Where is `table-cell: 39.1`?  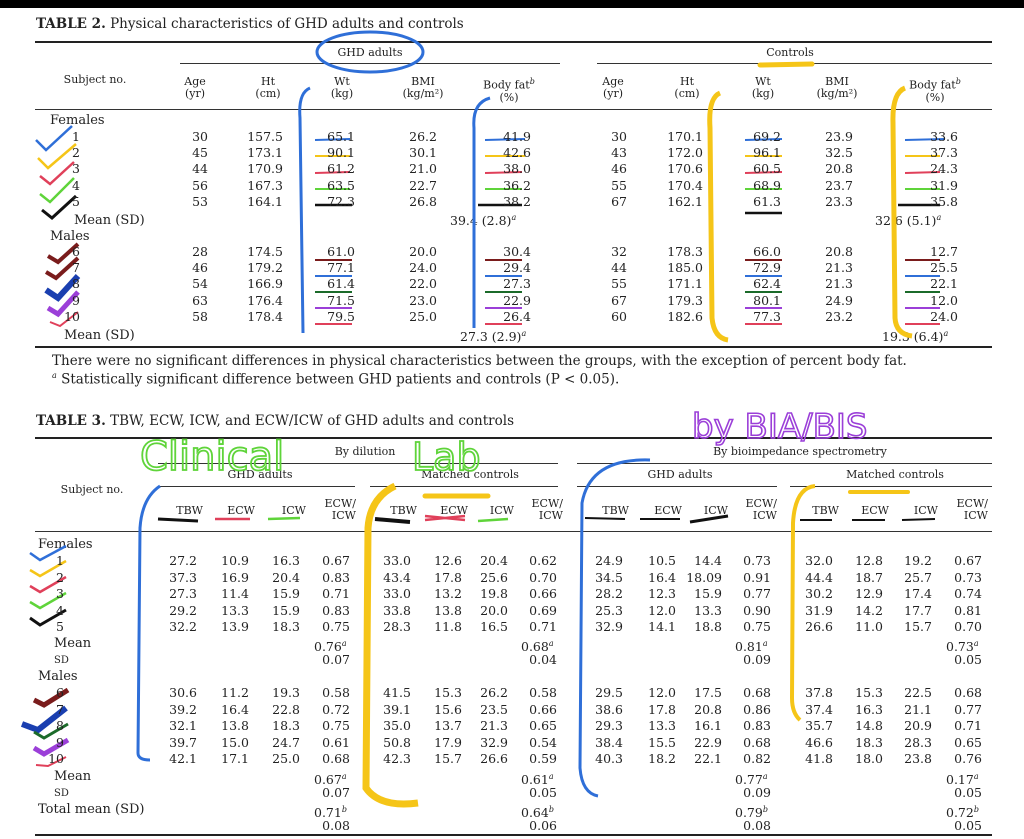 table-cell: 39.1 is located at coordinates (397, 709).